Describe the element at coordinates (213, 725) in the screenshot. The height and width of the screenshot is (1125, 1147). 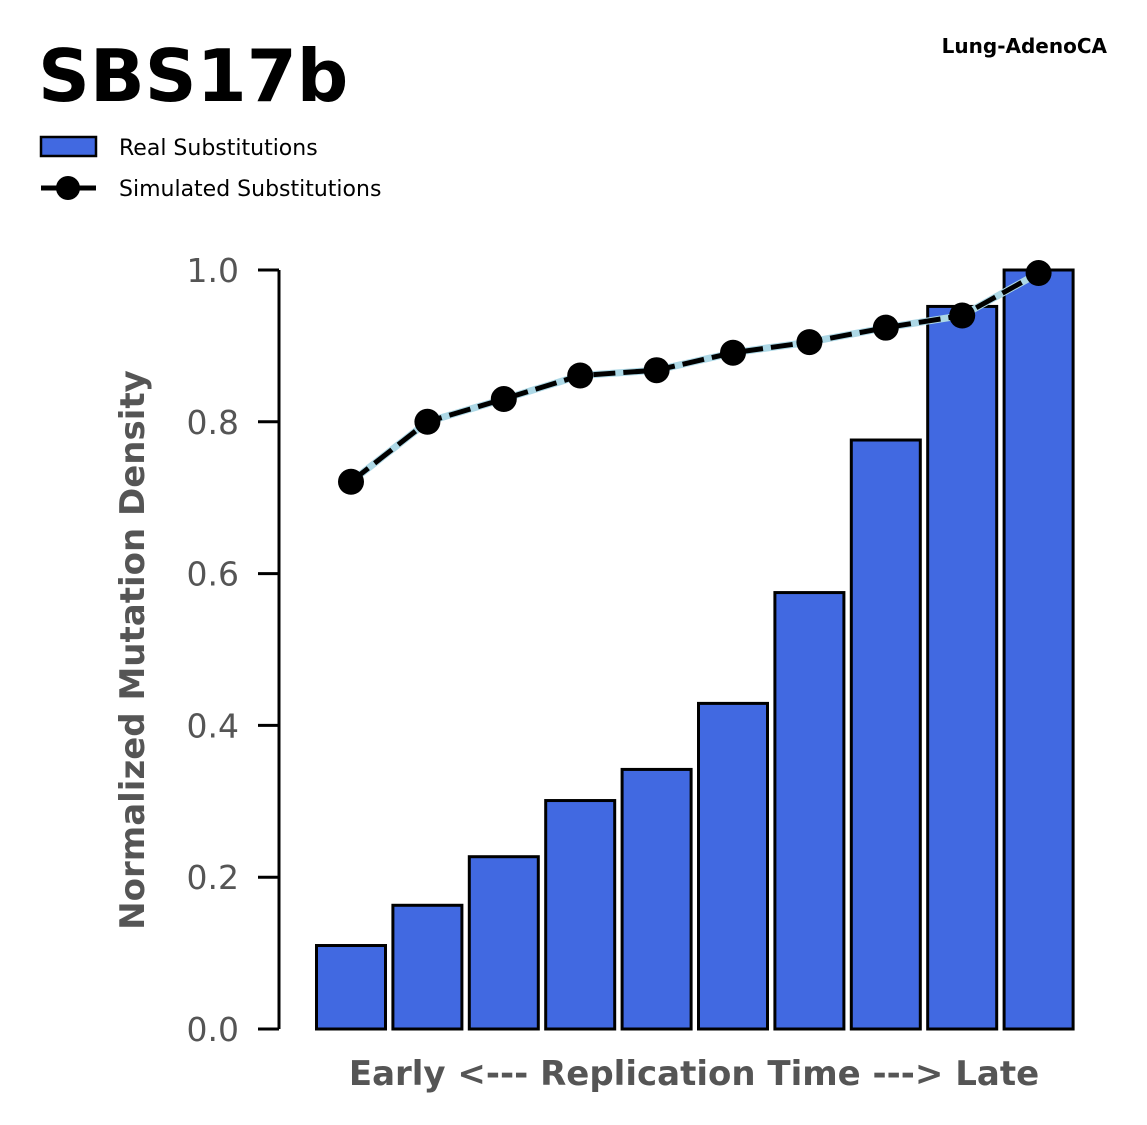
I see `y-tick-label-0.4: 0.4` at that location.